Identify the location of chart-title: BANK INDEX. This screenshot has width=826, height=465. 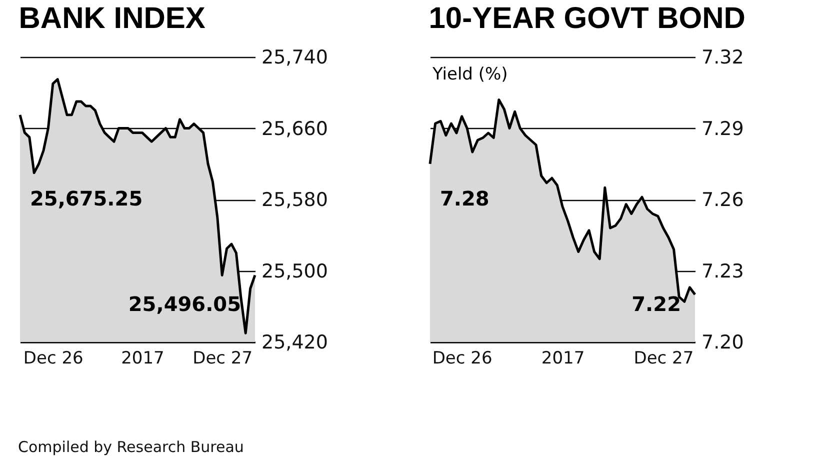
(112, 18).